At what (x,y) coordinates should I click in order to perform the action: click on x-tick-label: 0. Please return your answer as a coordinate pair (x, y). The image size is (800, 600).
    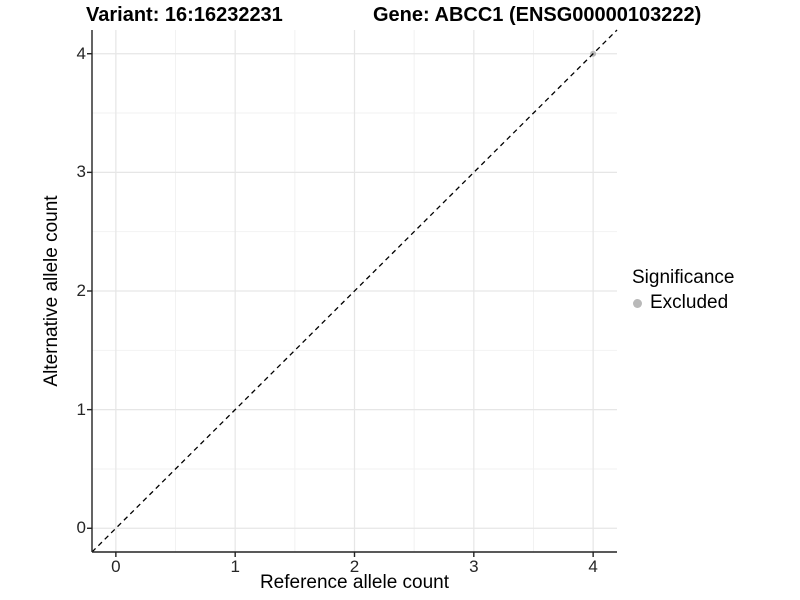
    Looking at the image, I should click on (116, 566).